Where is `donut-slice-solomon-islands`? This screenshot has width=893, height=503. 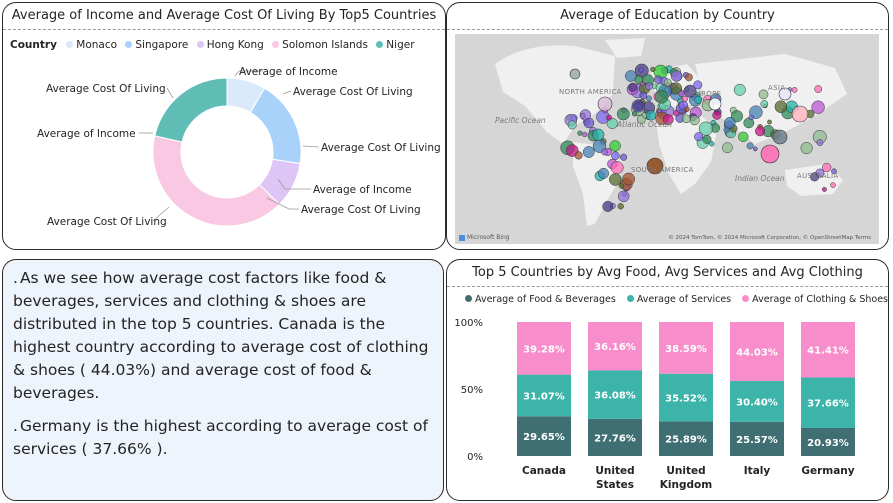
donut-slice-solomon-islands is located at coordinates (216, 181).